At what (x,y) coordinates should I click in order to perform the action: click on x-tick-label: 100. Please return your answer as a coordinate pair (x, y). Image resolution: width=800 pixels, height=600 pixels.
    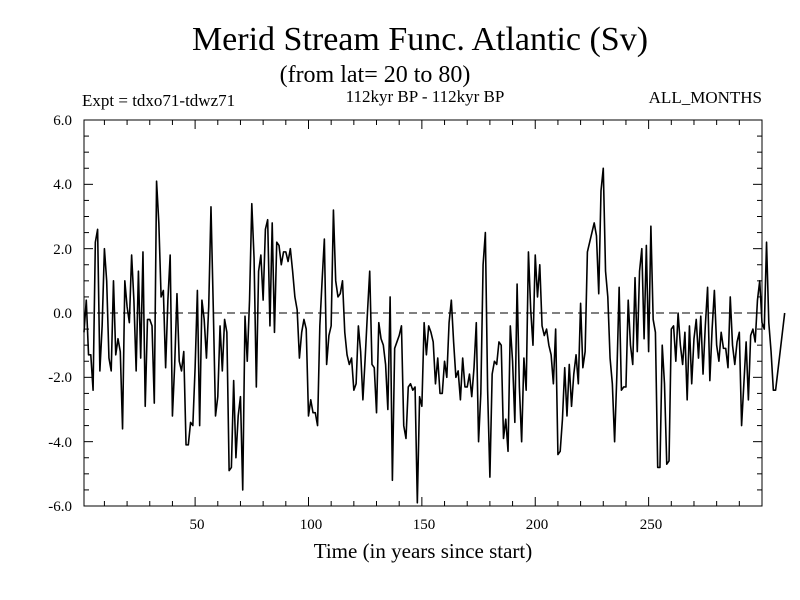
    Looking at the image, I should click on (311, 525).